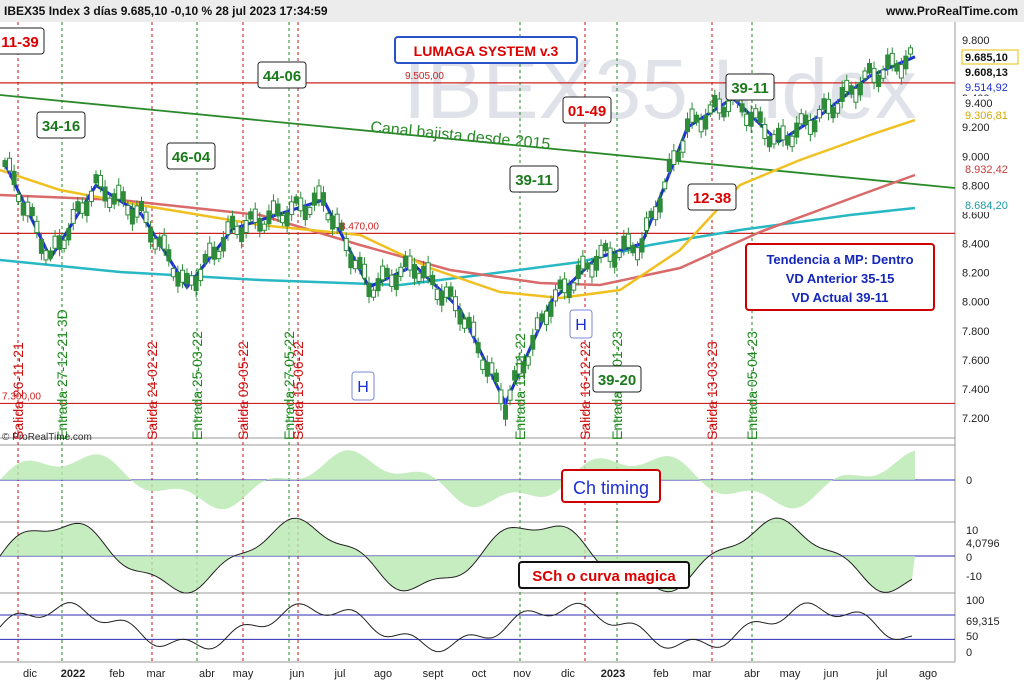 Image resolution: width=1024 pixels, height=683 pixels. Describe the element at coordinates (986, 116) in the screenshot. I see `price-tag: 9.306,81` at that location.